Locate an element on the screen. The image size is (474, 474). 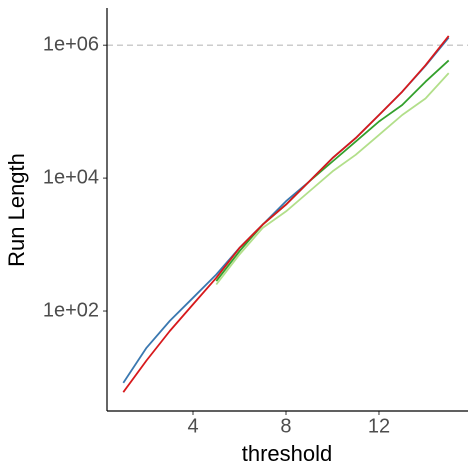
y-tick-label: 1e+04 is located at coordinates (71, 177).